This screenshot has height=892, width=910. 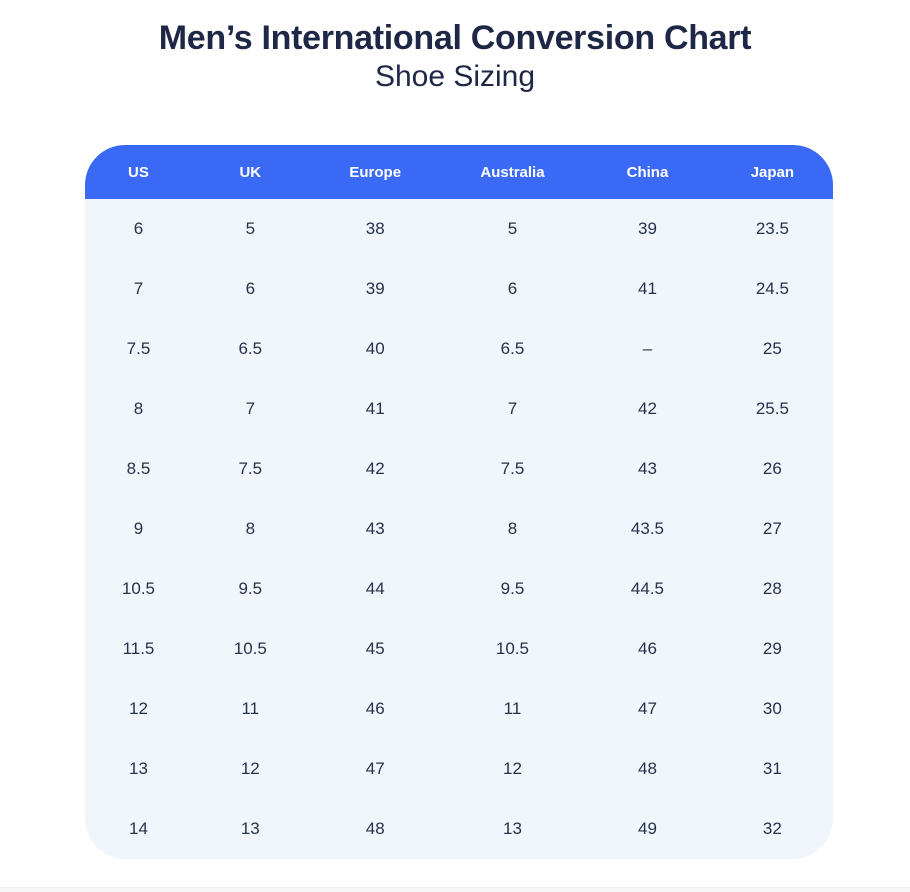 I want to click on table-cell: 28, so click(x=772, y=589).